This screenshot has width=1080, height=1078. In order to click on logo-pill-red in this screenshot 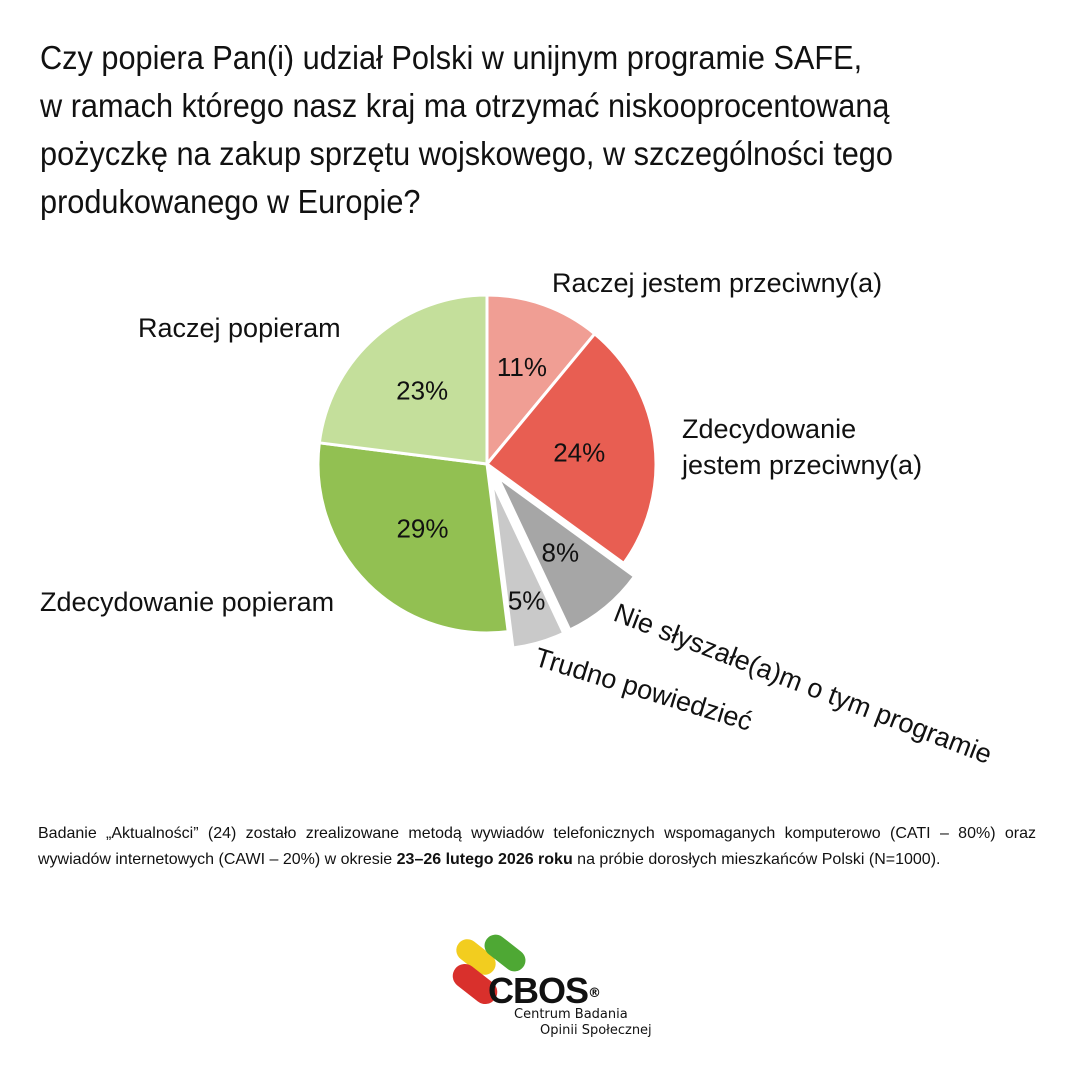, I will do `click(475, 984)`.